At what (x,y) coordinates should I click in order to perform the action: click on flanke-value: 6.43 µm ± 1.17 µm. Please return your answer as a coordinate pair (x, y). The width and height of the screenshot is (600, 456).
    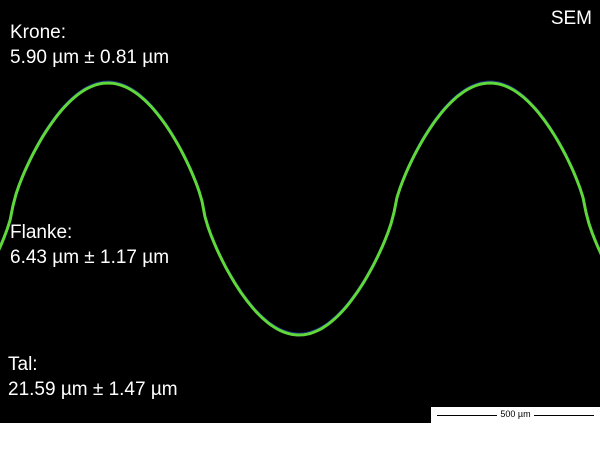
    Looking at the image, I should click on (90, 257).